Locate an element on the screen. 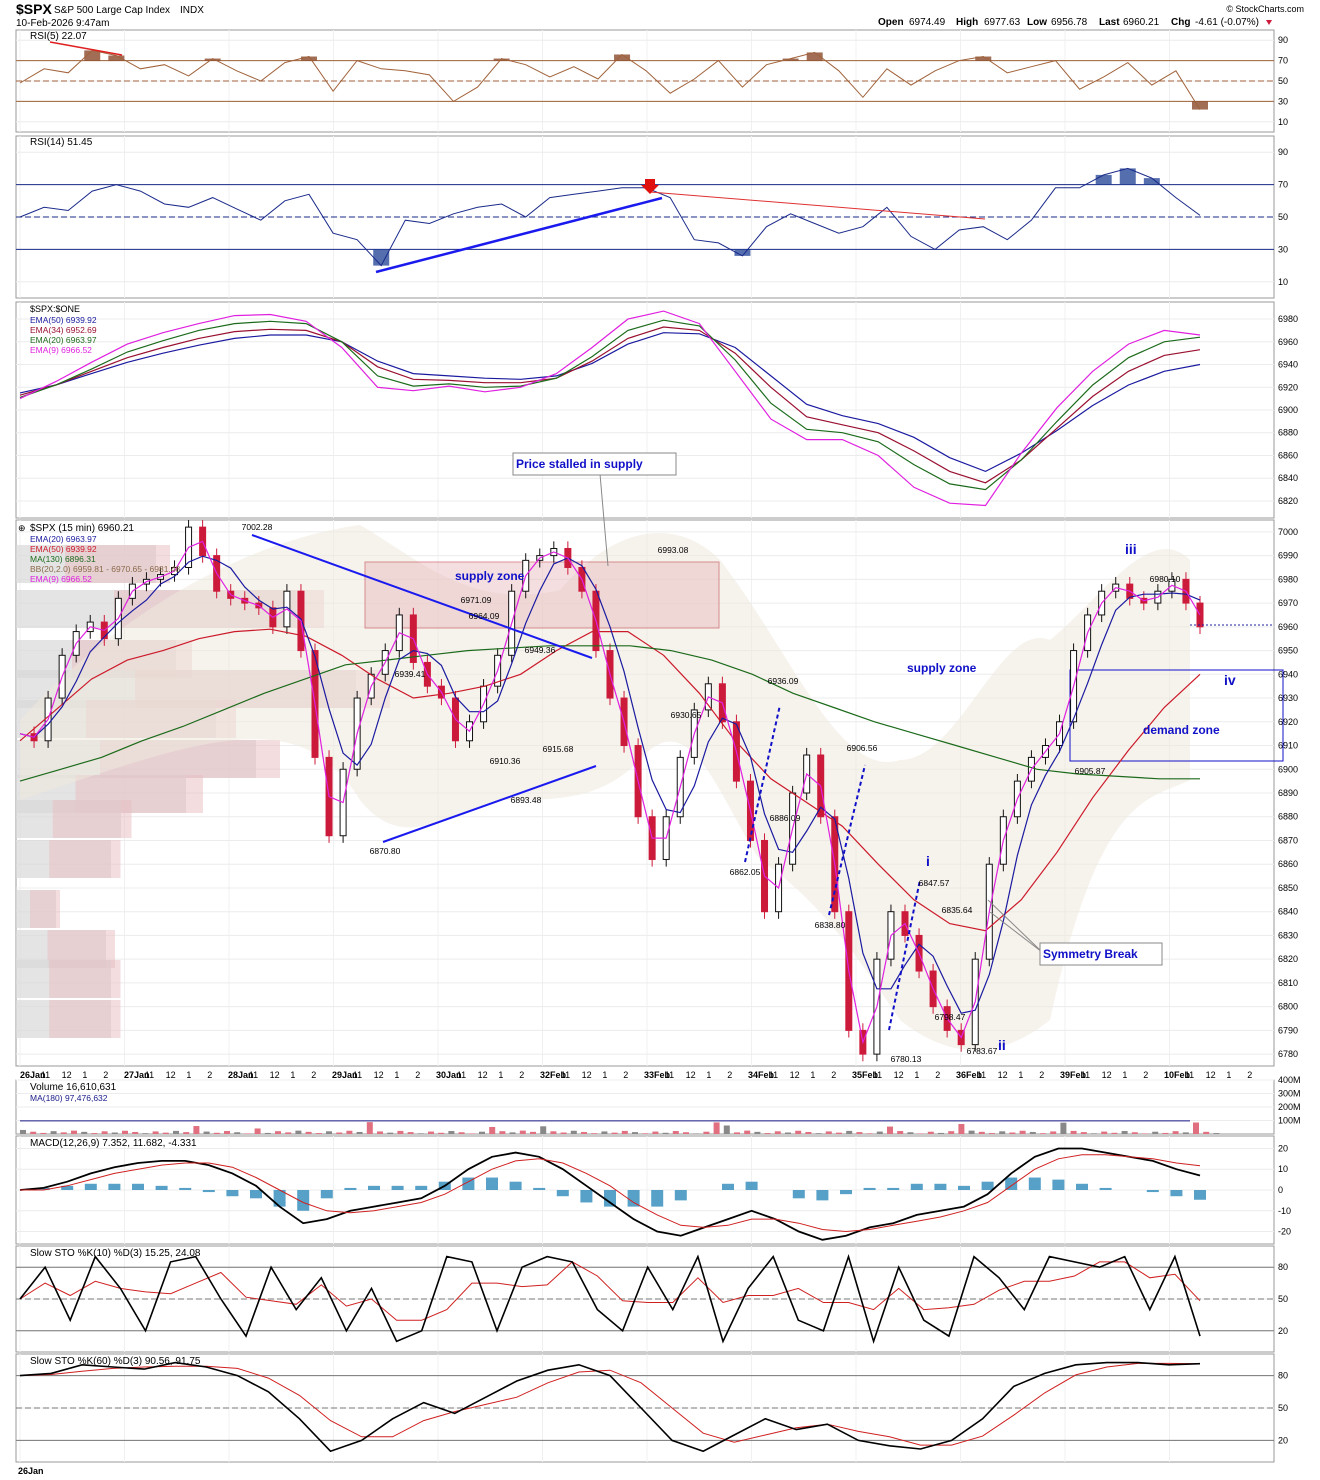  down-arrow-icon is located at coordinates (1269, 22).